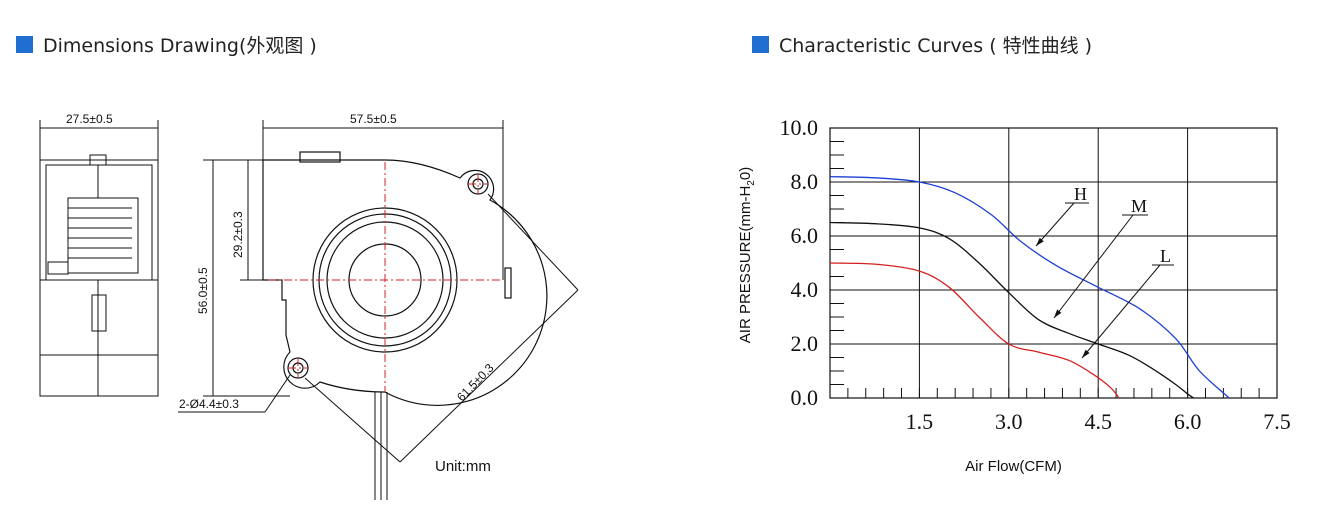 The image size is (1344, 511). What do you see at coordinates (1098, 421) in the screenshot?
I see `x-tick-label: 4.5` at bounding box center [1098, 421].